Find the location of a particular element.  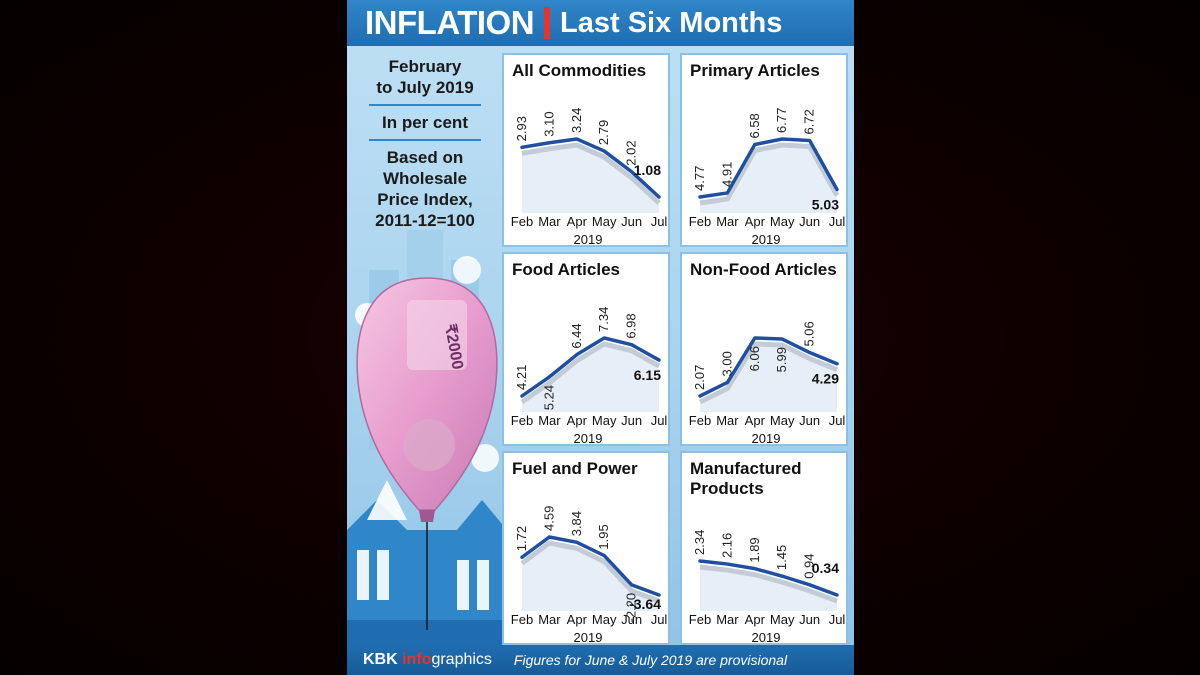

chart-title: Primary Articles is located at coordinates (755, 70).